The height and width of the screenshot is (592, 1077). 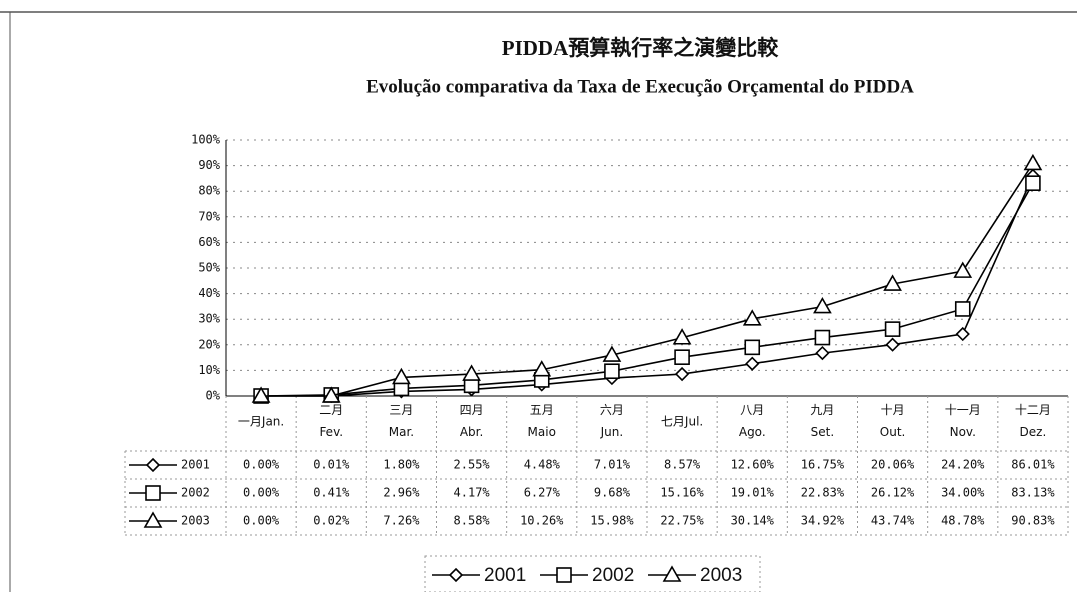 I want to click on x-tick-label-line: Set., so click(x=823, y=432).